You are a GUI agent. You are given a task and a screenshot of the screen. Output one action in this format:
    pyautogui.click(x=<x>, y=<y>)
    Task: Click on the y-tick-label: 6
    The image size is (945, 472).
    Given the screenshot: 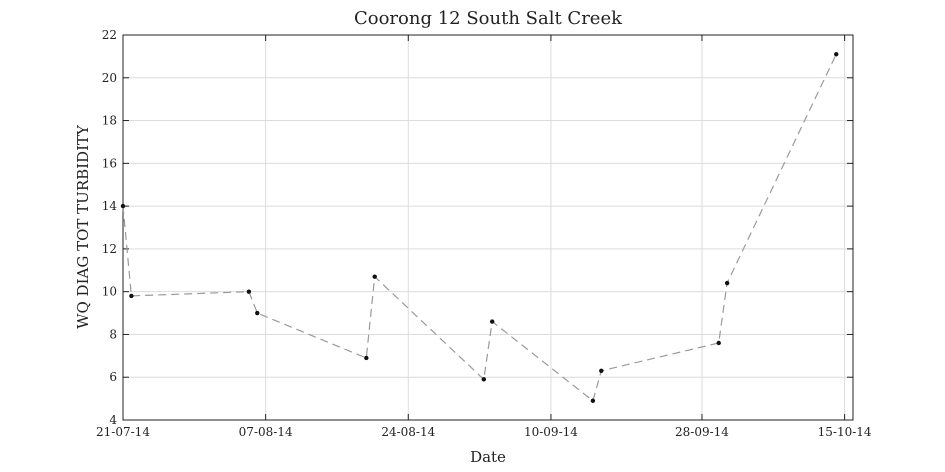 What is the action you would take?
    pyautogui.click(x=113, y=377)
    